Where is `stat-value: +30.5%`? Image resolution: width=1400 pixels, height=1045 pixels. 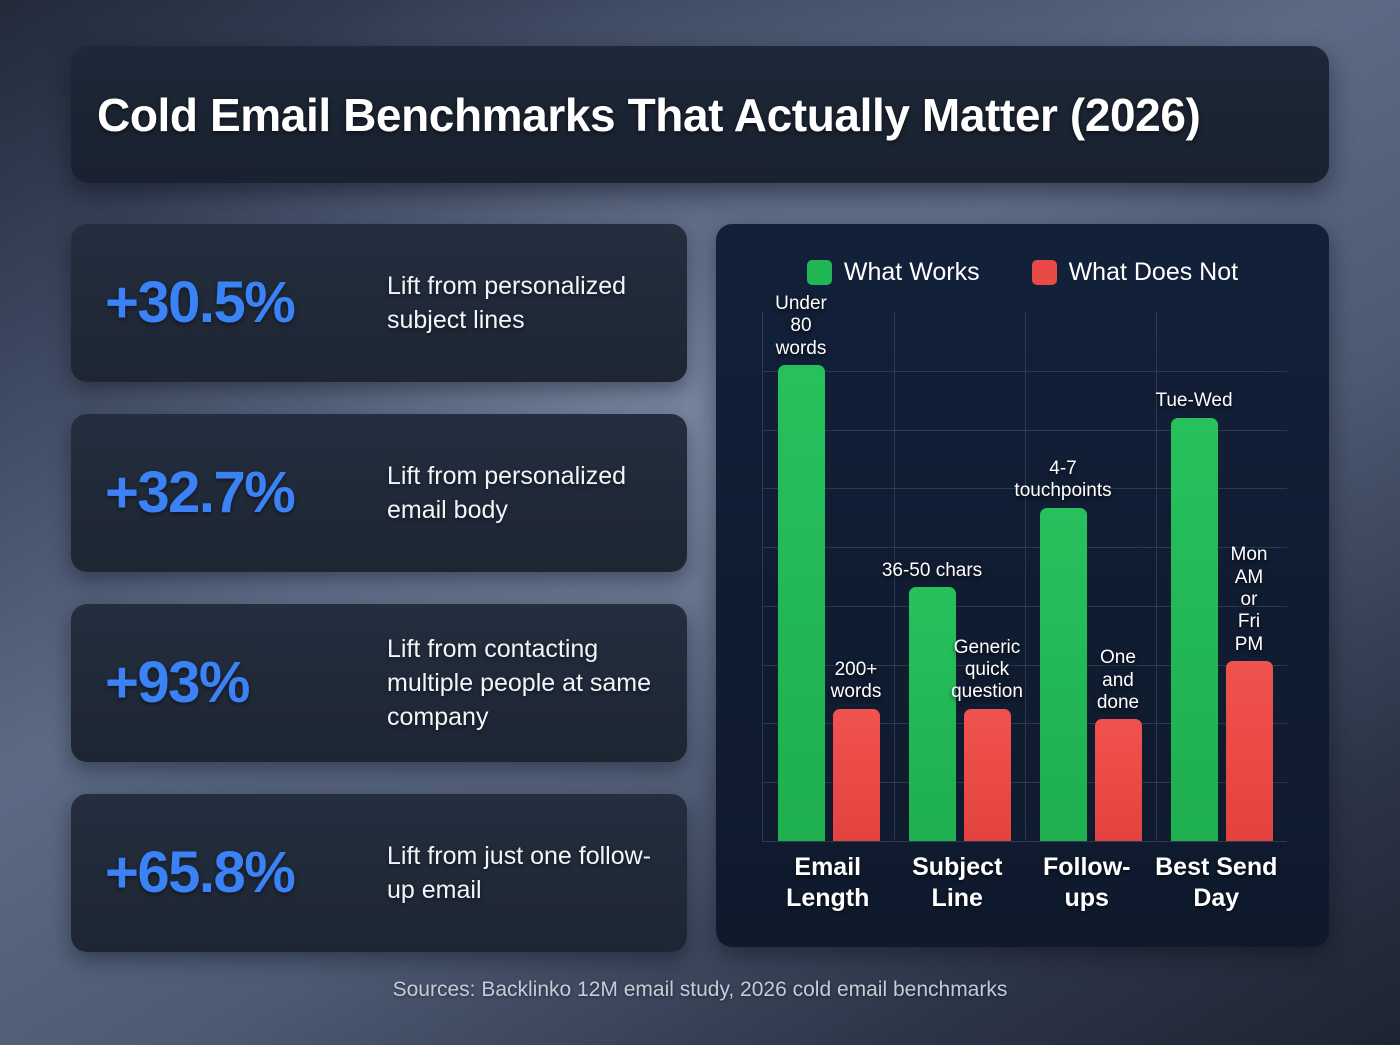 stat-value: +30.5% is located at coordinates (200, 302).